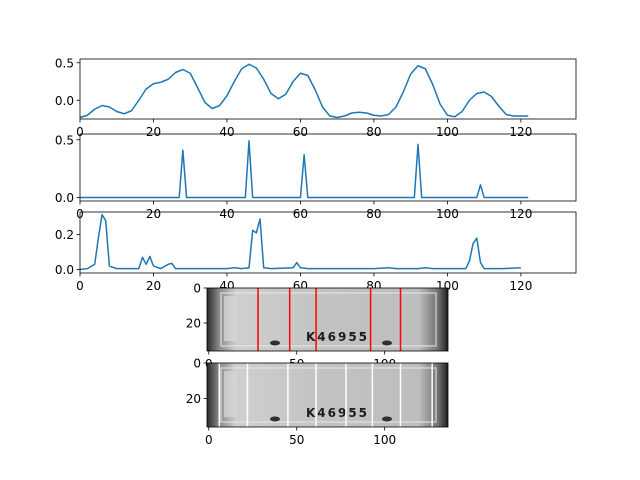 This screenshot has width=640, height=480. What do you see at coordinates (64, 235) in the screenshot?
I see `y-tick-label: 0.2` at bounding box center [64, 235].